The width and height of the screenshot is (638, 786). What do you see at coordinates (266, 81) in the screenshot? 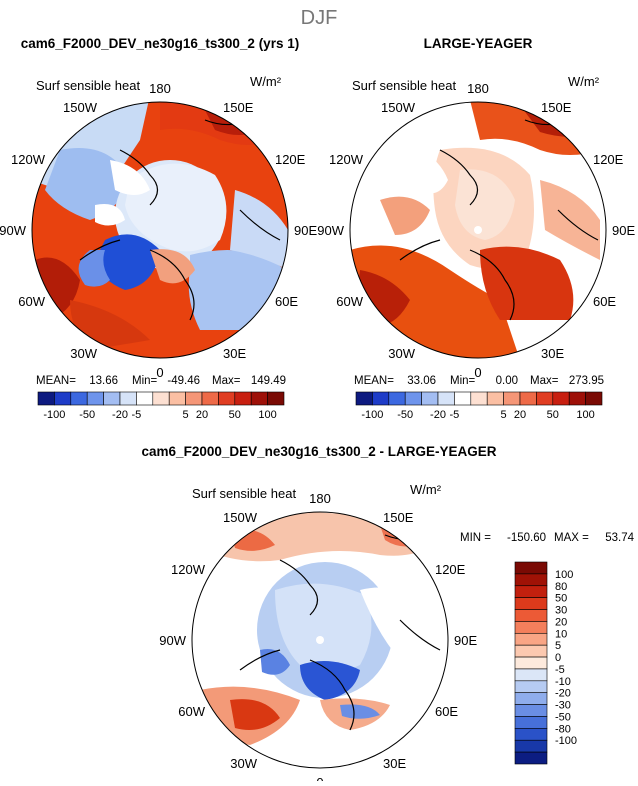
I see `panel-a-units: W/m²` at bounding box center [266, 81].